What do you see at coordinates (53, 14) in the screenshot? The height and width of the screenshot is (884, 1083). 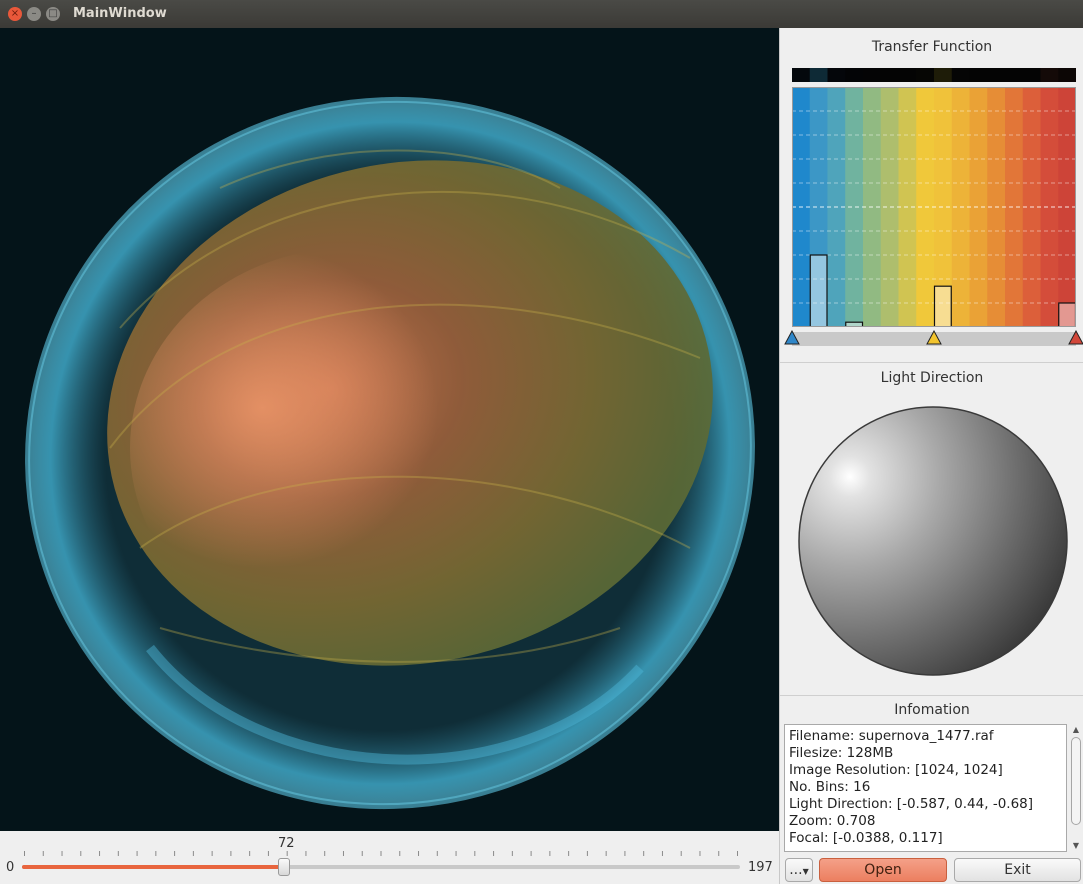 I see `maximize-icon: □` at bounding box center [53, 14].